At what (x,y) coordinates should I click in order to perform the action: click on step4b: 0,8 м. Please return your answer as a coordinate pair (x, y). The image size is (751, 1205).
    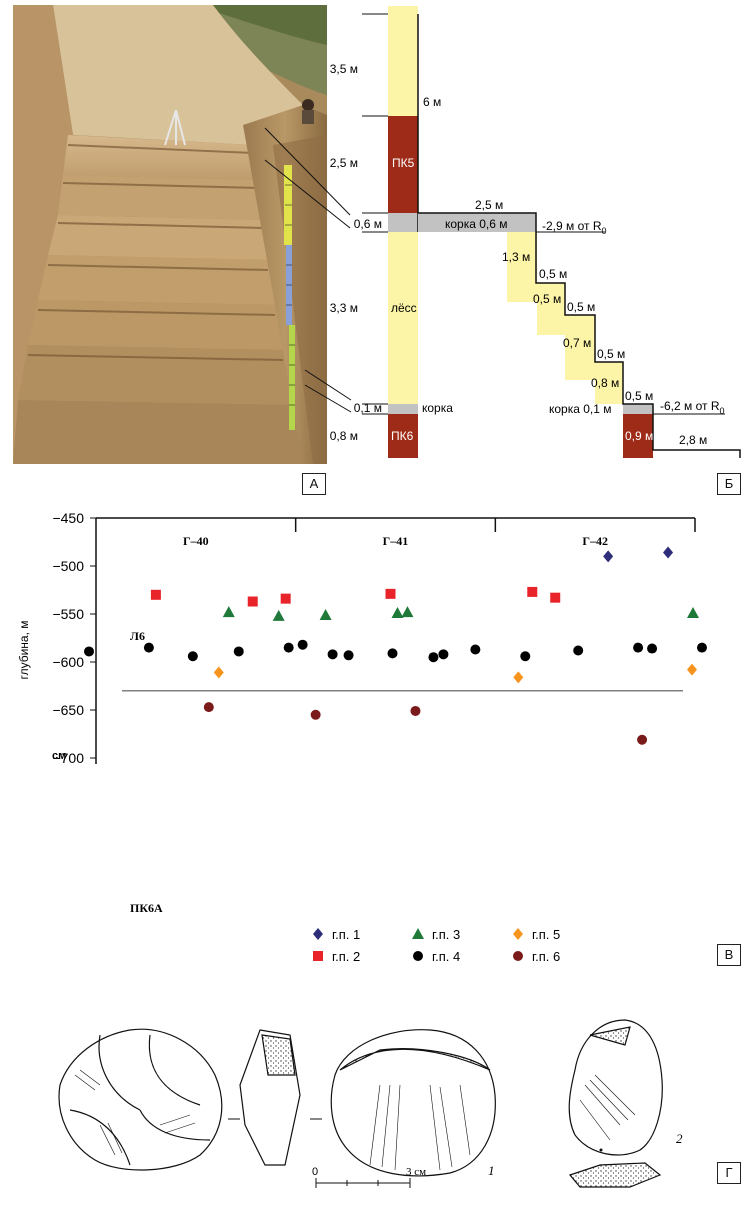
    Looking at the image, I should click on (605, 383).